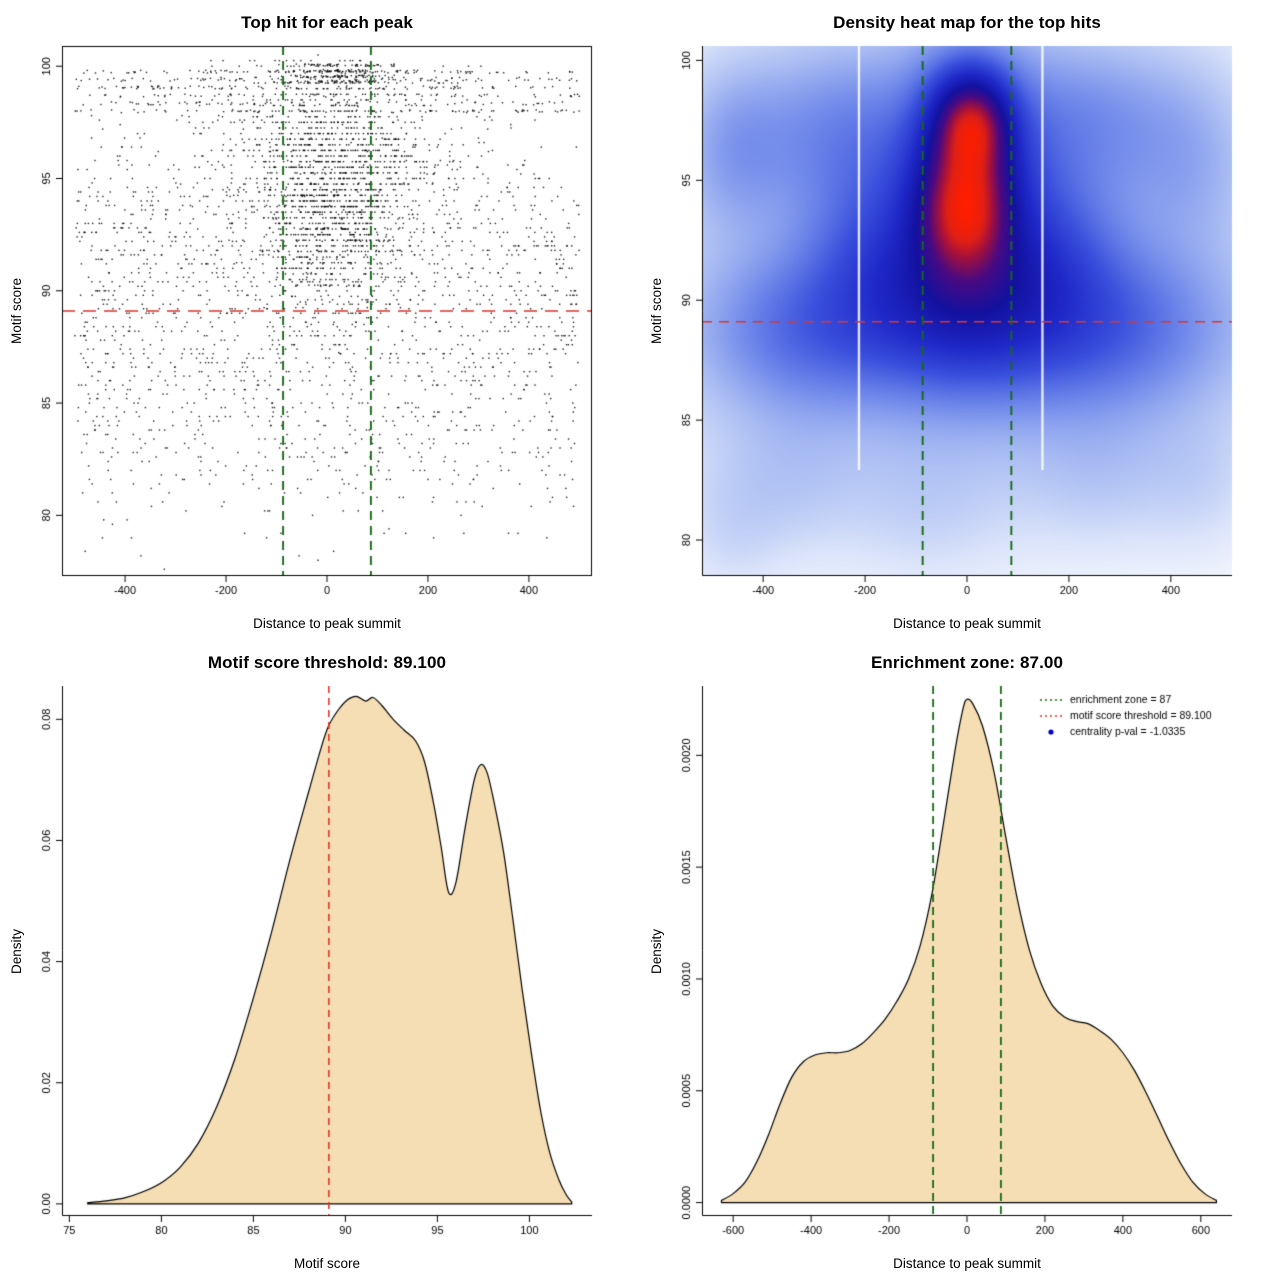 This screenshot has width=1280, height=1280. I want to click on score-density-xaxis-label: Motif score, so click(327, 1263).